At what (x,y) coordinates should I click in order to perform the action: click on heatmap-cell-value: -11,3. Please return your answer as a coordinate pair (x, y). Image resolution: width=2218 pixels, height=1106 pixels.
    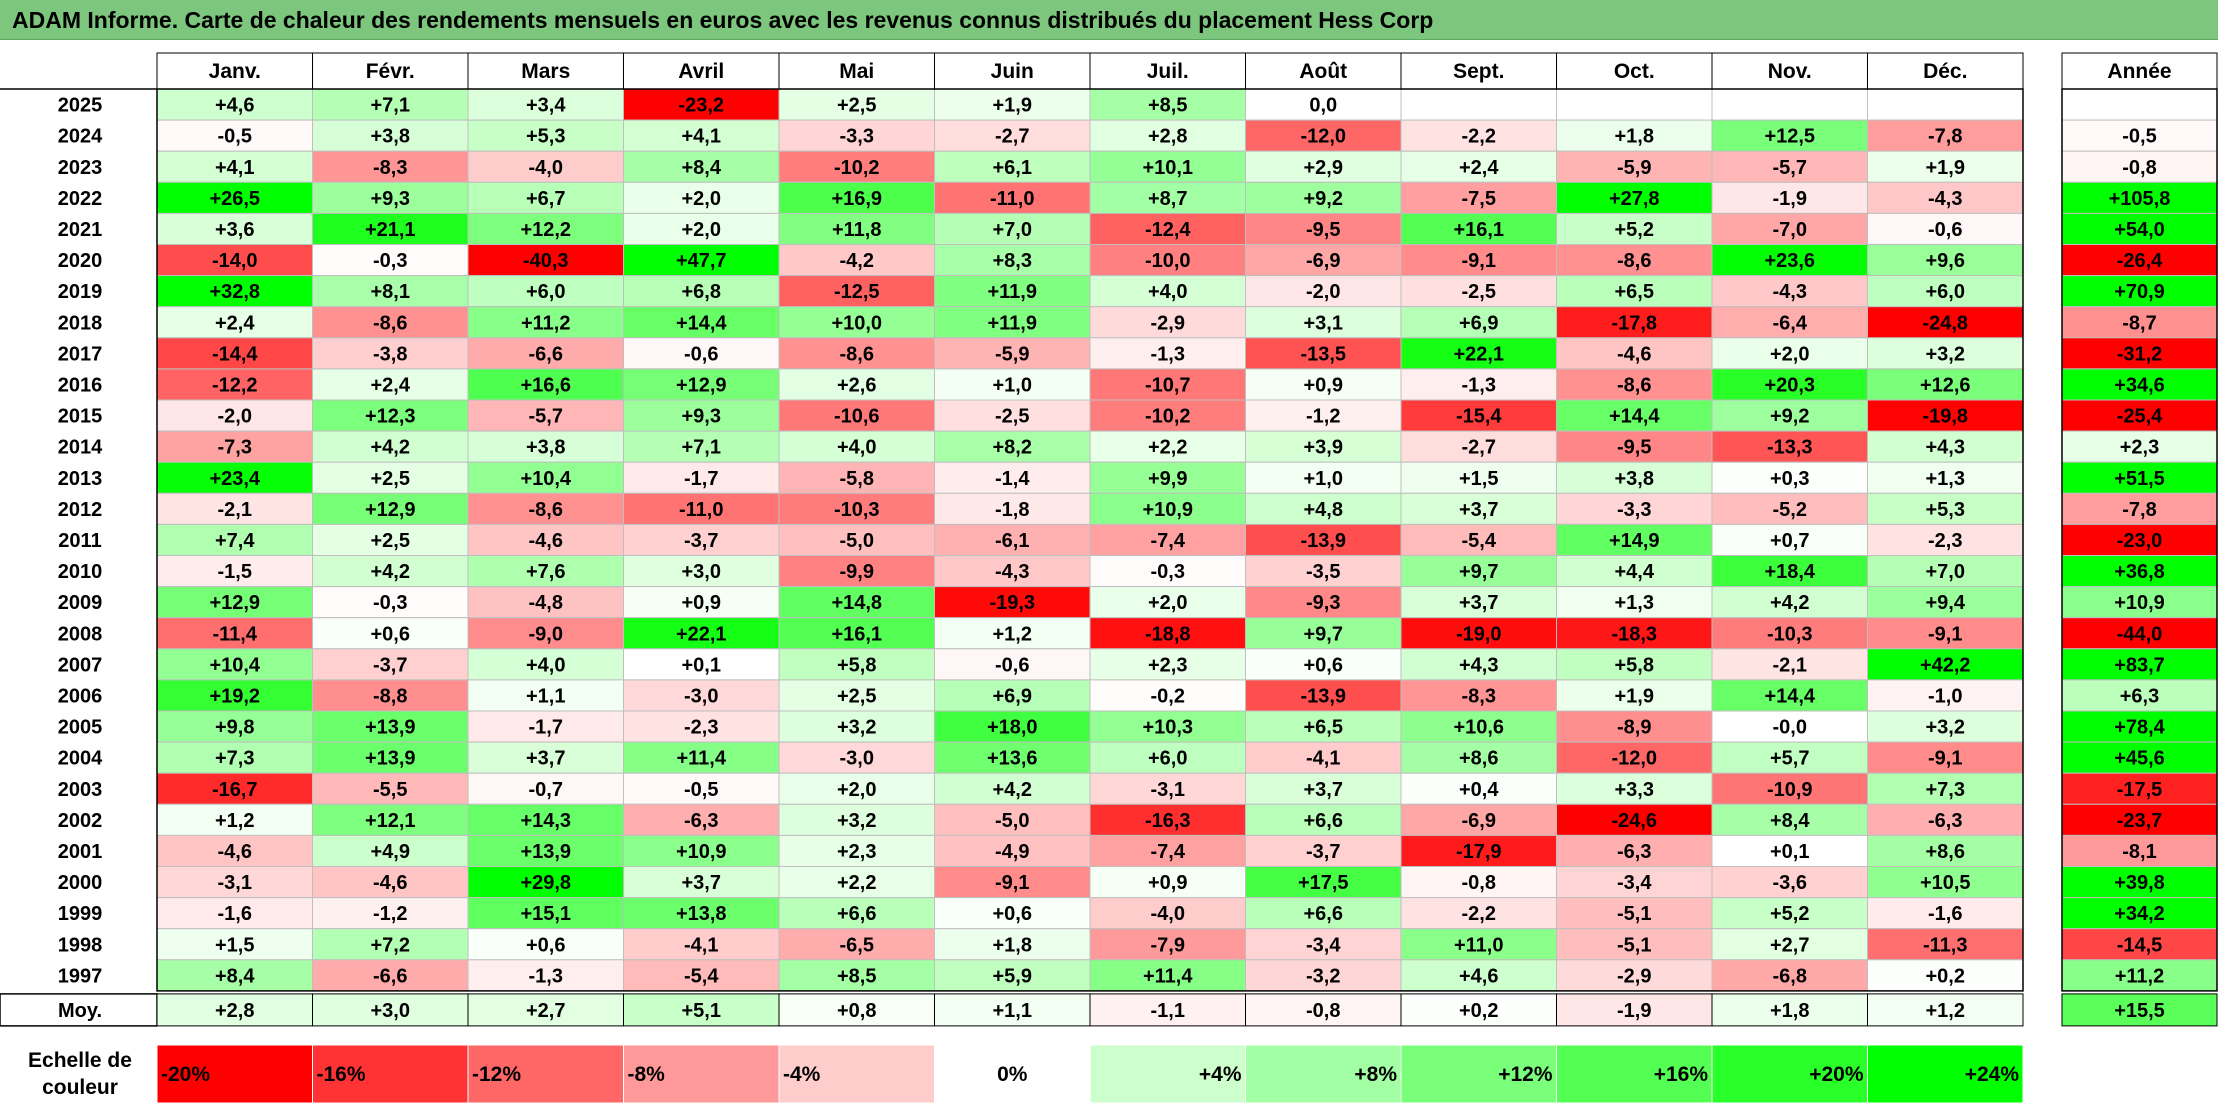
    Looking at the image, I should click on (1945, 945).